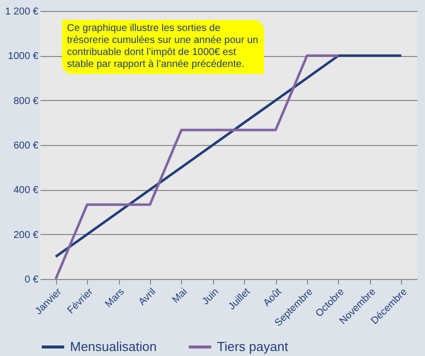 The width and height of the screenshot is (425, 356). I want to click on y-tick-label: 1 200 €, so click(22, 12).